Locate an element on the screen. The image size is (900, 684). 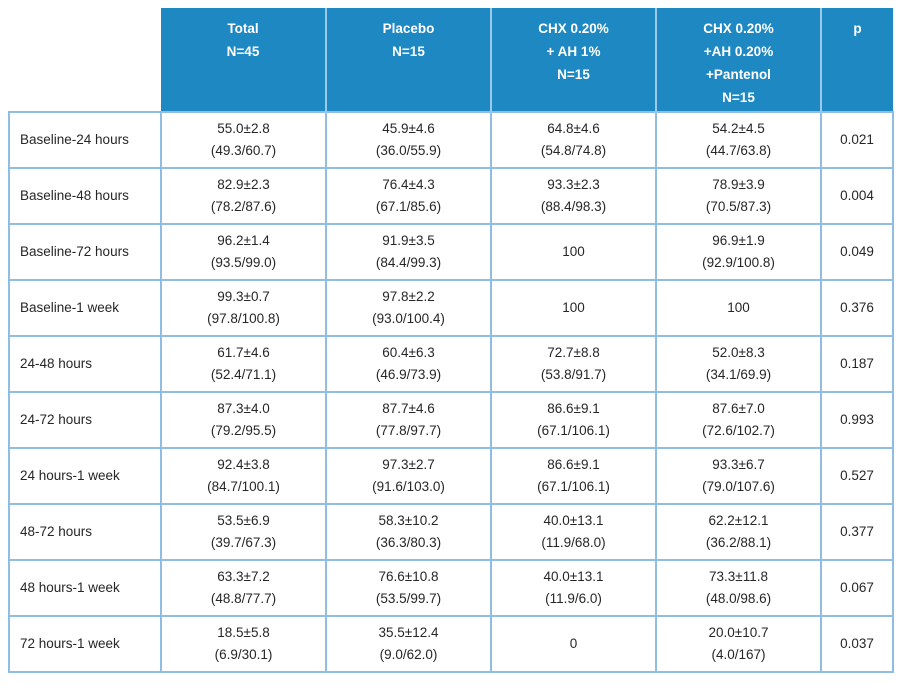
cell-placebo: 91.9±3.5 (84.4/99.3) is located at coordinates (408, 251).